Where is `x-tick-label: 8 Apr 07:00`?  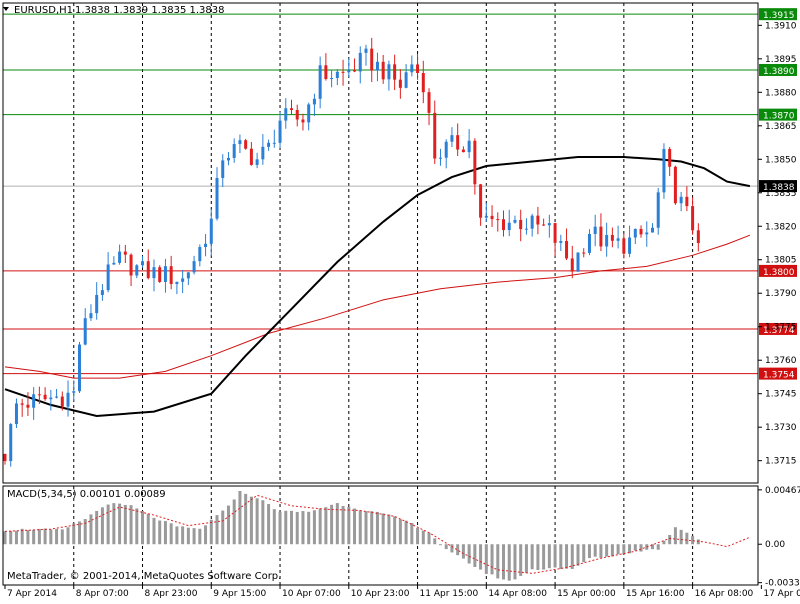 x-tick-label: 8 Apr 07:00 is located at coordinates (102, 594).